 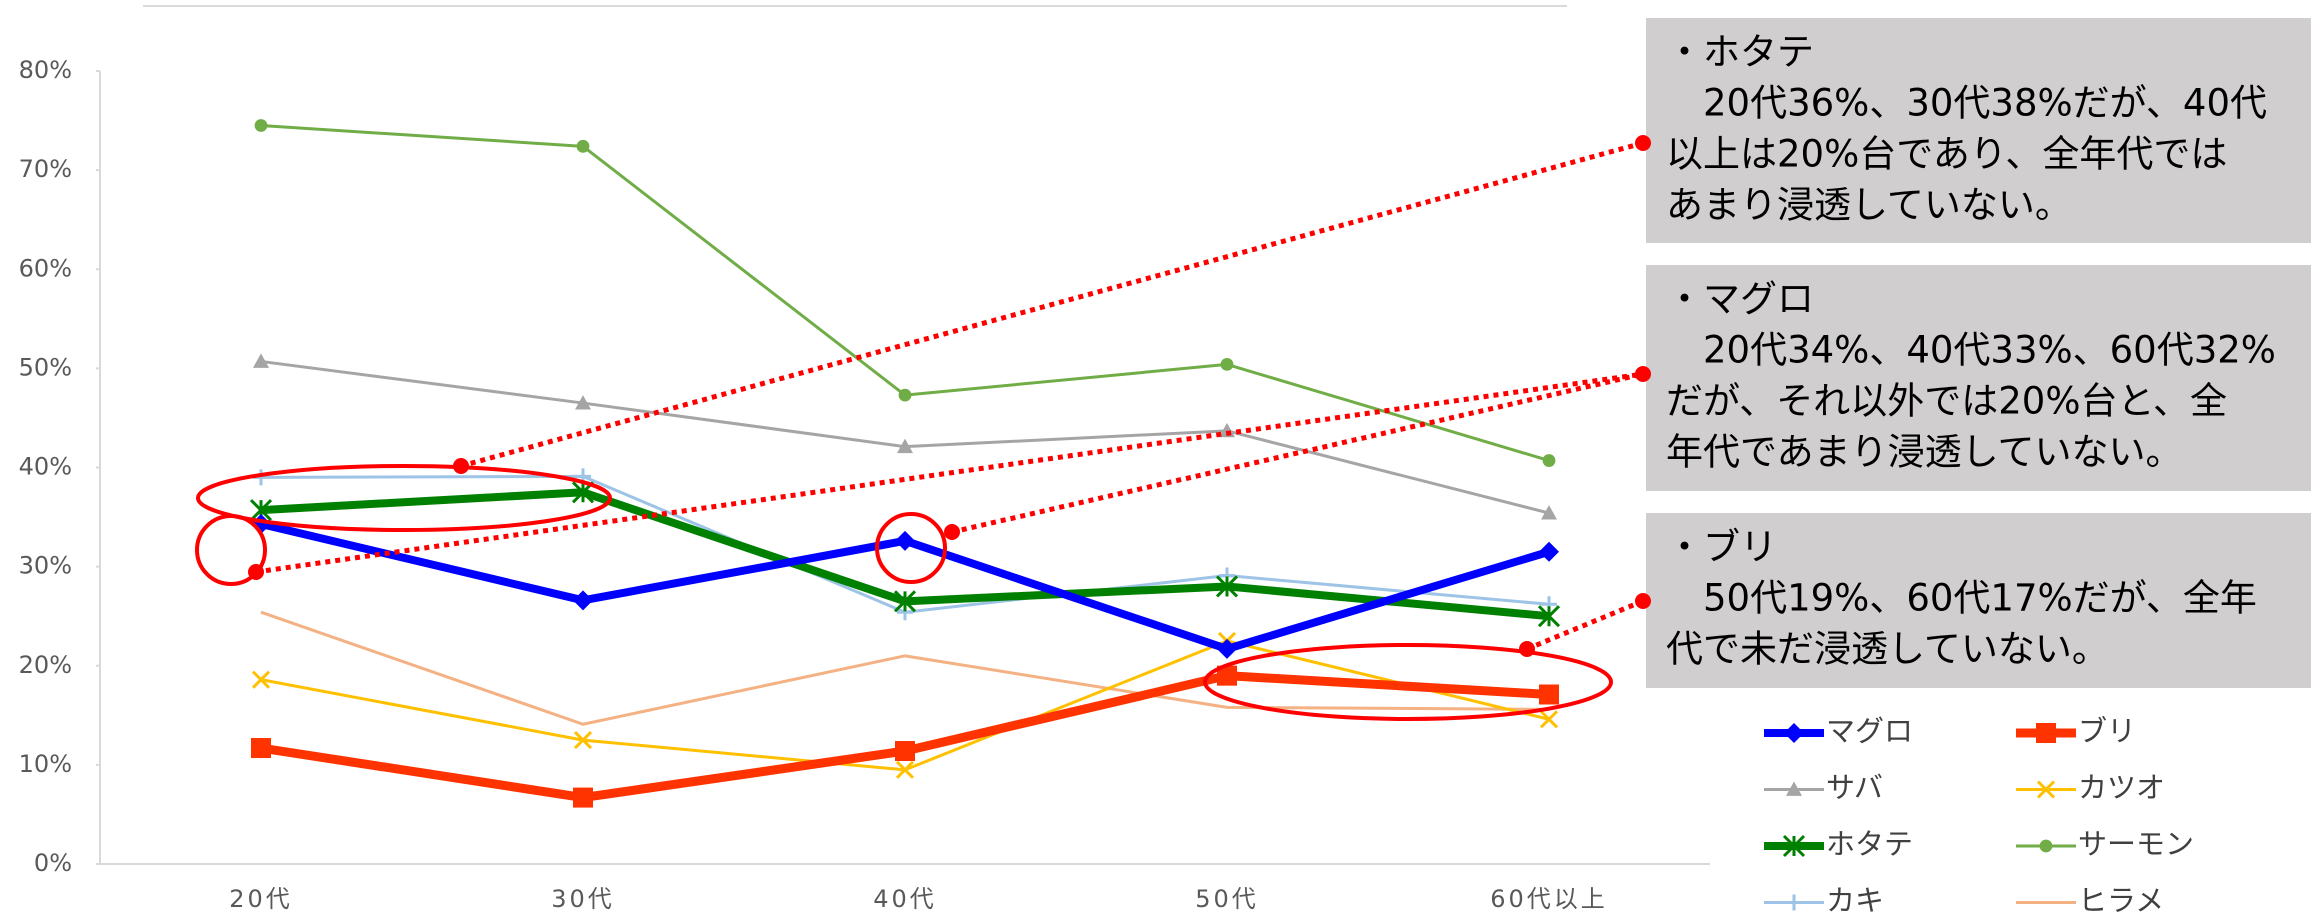 What do you see at coordinates (1961, 598) in the screenshot?
I see `annotation-text: 50代19%、60代17%だが、全年` at bounding box center [1961, 598].